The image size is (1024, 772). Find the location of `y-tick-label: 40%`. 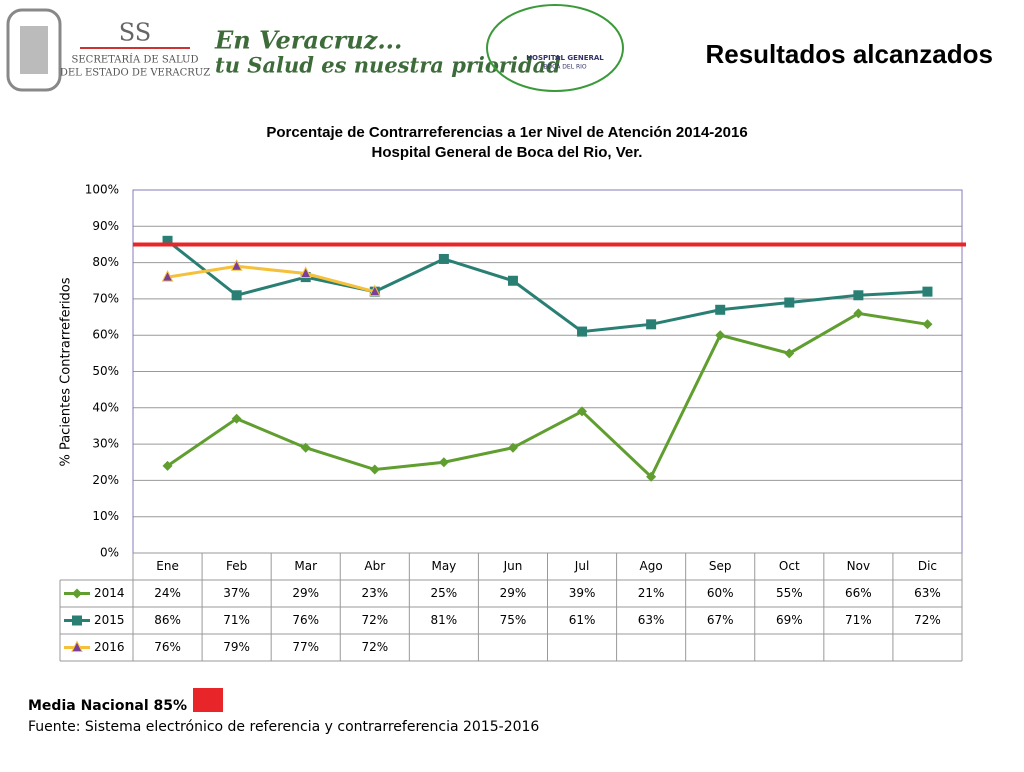

y-tick-label: 40% is located at coordinates (105, 407).